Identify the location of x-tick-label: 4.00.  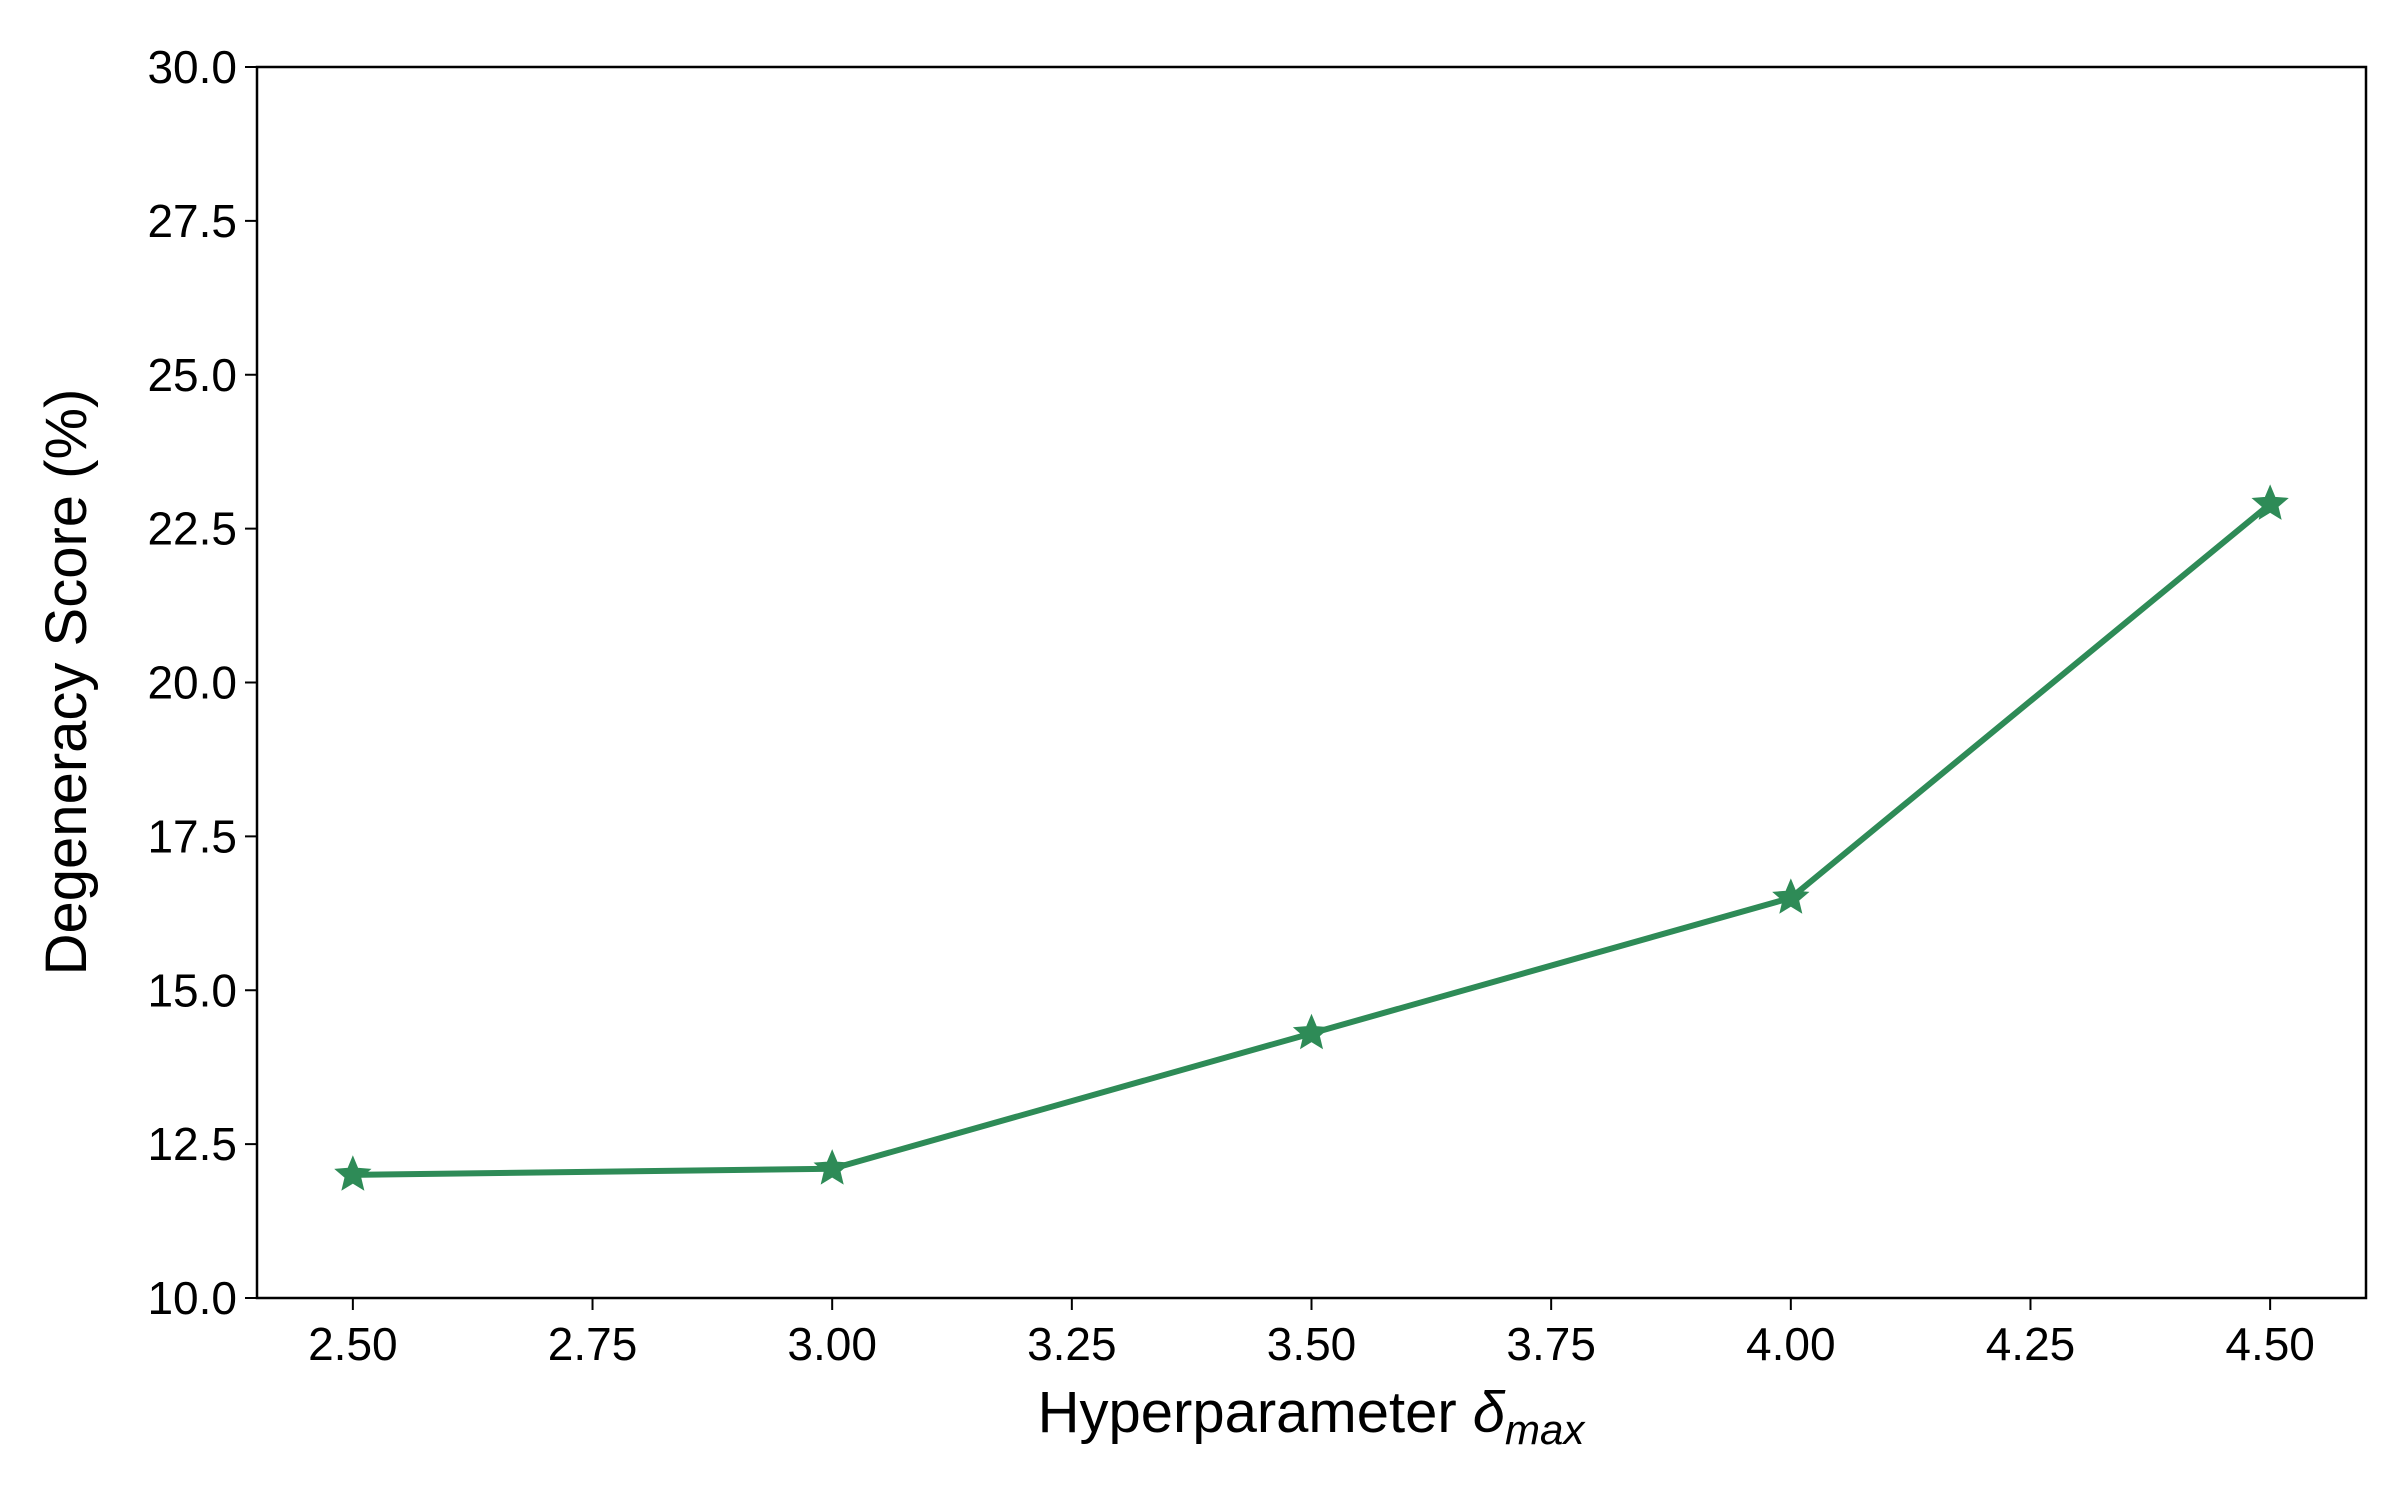
(1791, 1344).